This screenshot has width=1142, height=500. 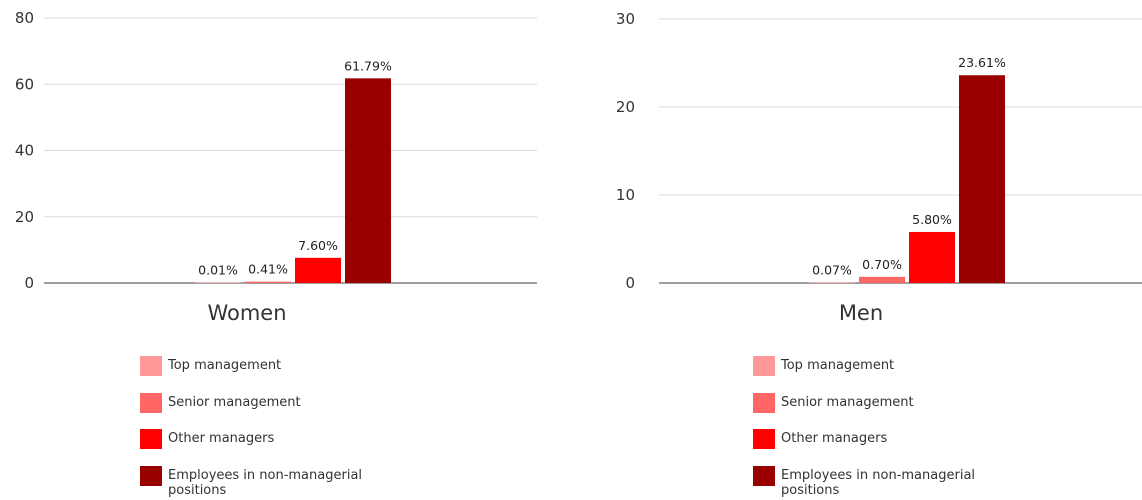 What do you see at coordinates (982, 179) in the screenshot?
I see `men-bar-employees-in-non-managerial-positions` at bounding box center [982, 179].